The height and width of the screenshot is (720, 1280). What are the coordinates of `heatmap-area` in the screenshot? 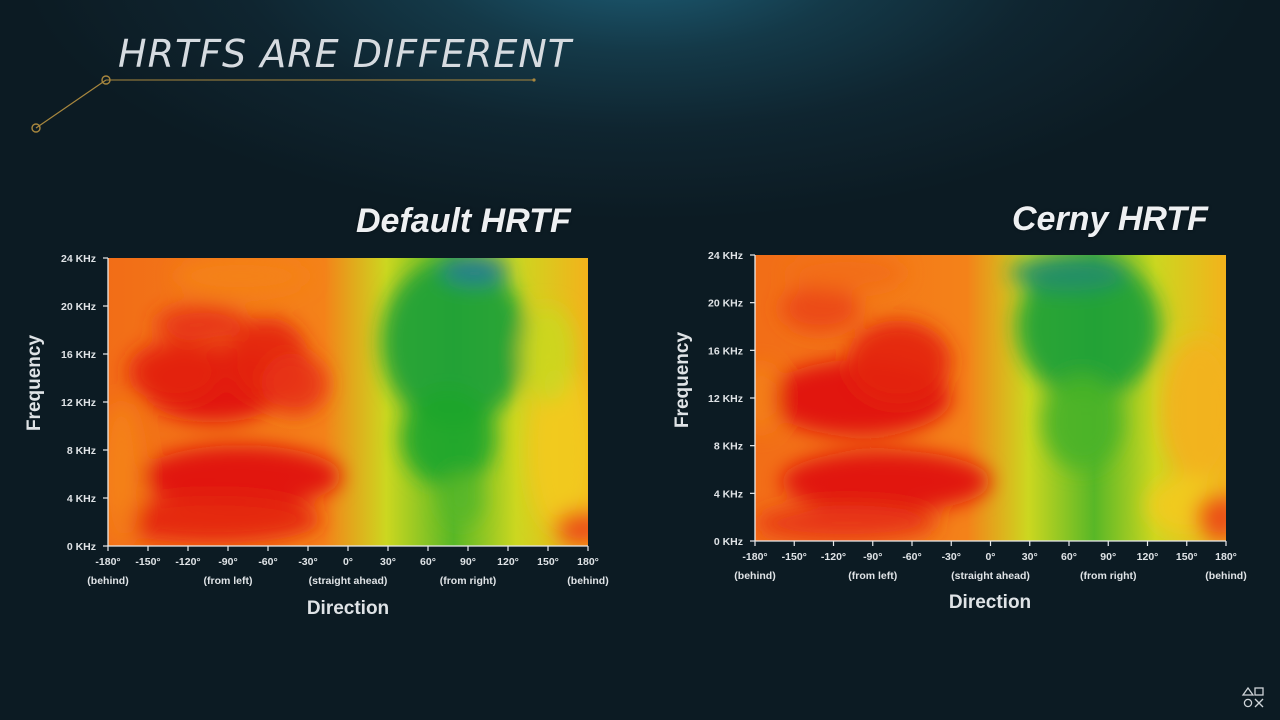 It's located at (990, 398).